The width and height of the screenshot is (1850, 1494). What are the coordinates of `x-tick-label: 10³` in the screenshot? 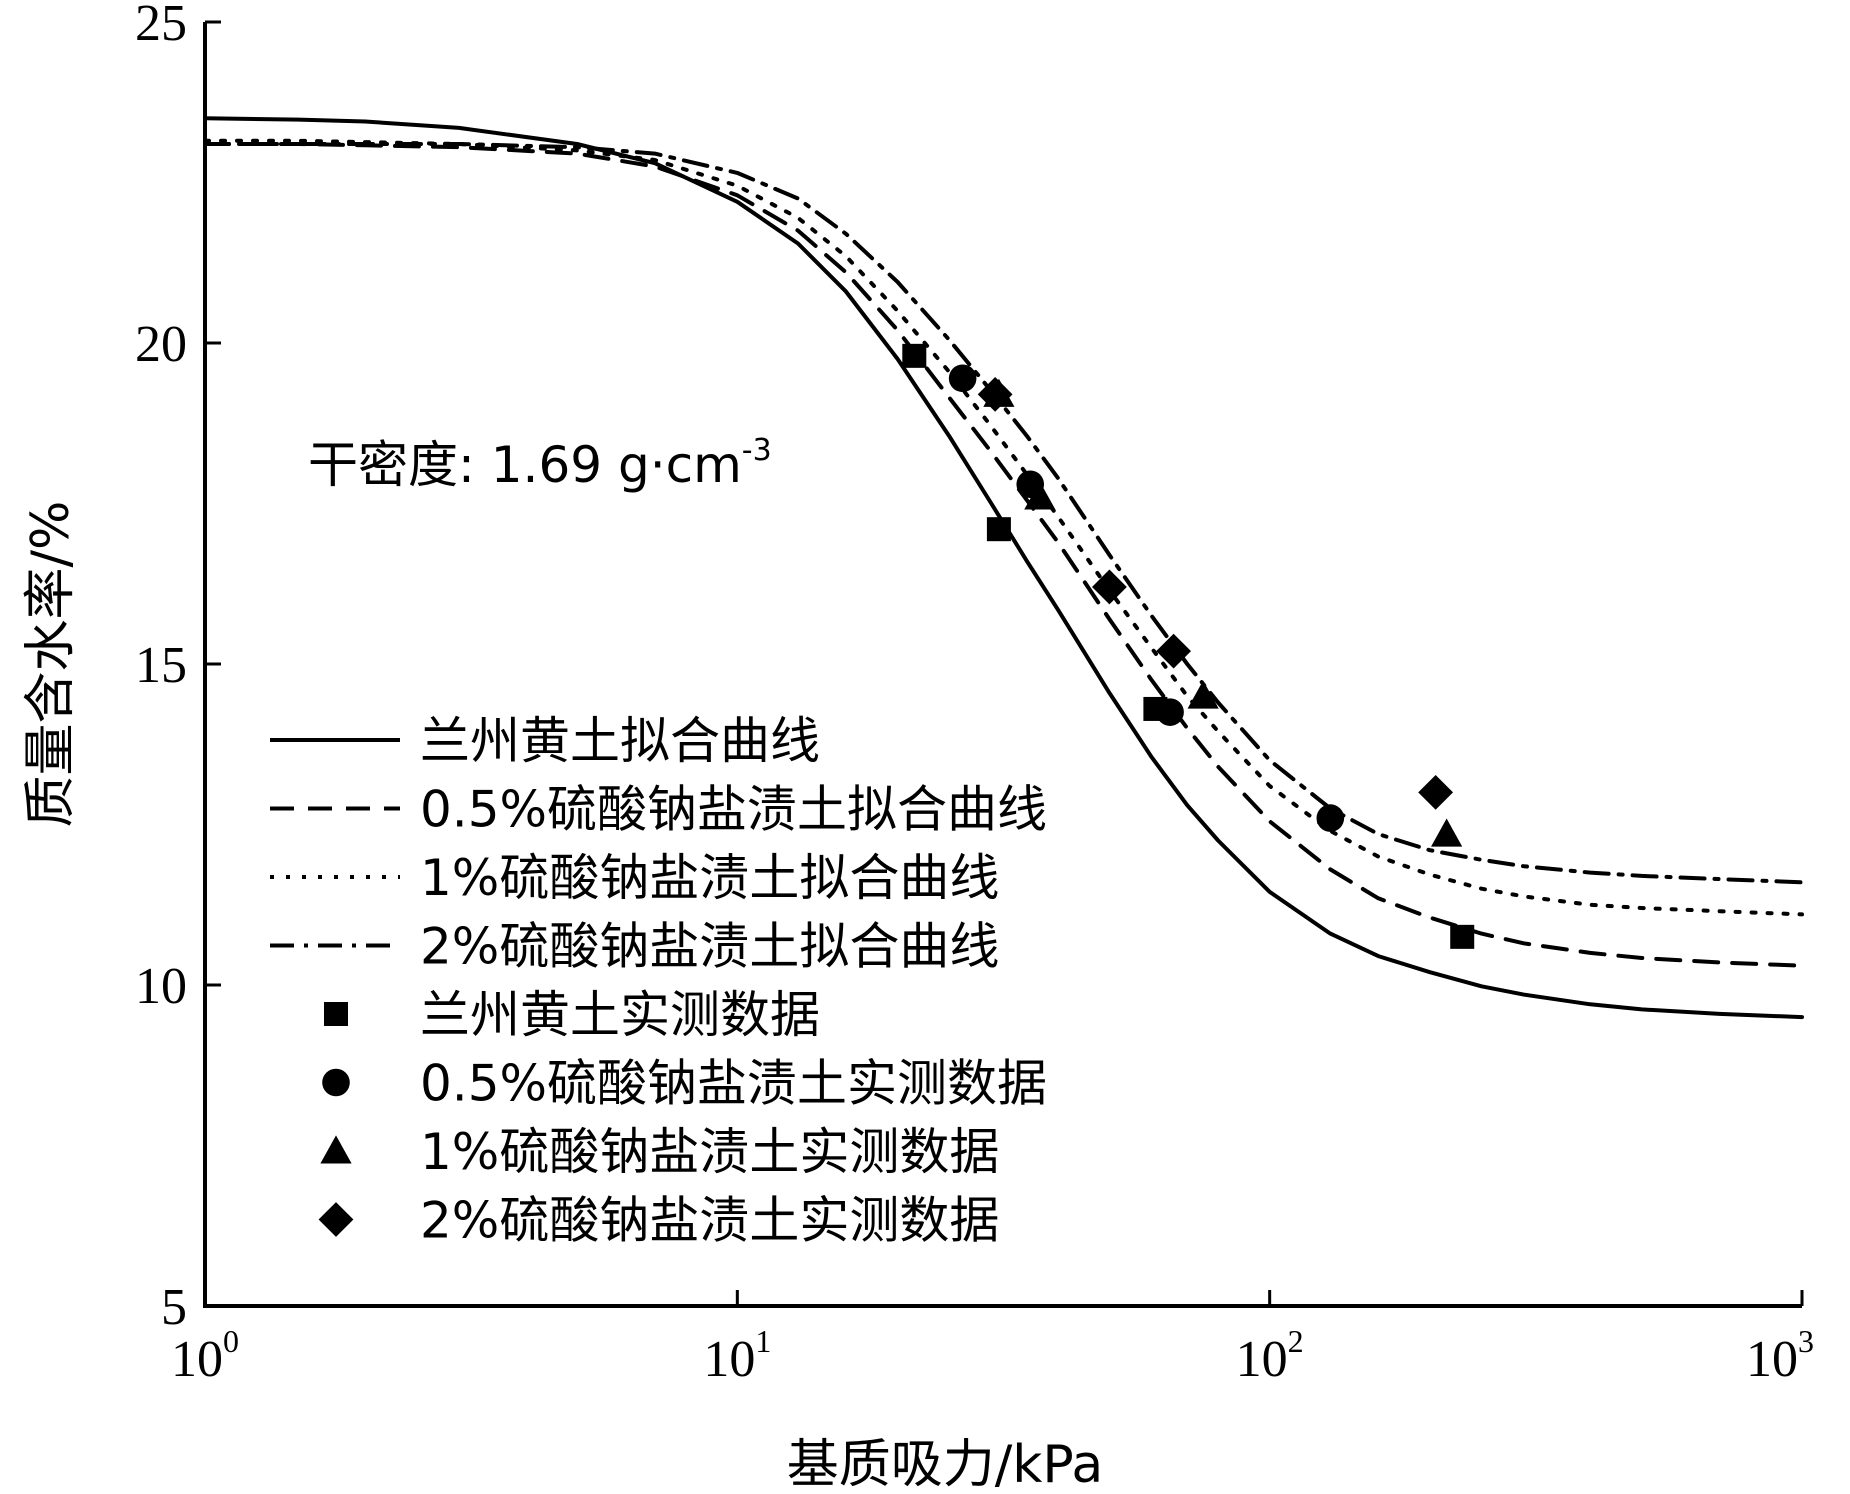 It's located at (1780, 1355).